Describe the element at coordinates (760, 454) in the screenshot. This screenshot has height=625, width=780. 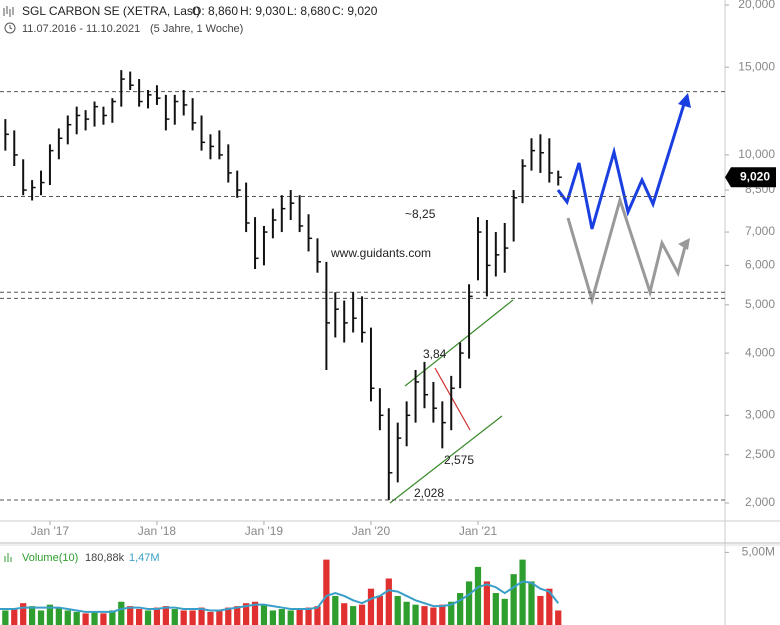
I see `y-tick-label: 2,500` at that location.